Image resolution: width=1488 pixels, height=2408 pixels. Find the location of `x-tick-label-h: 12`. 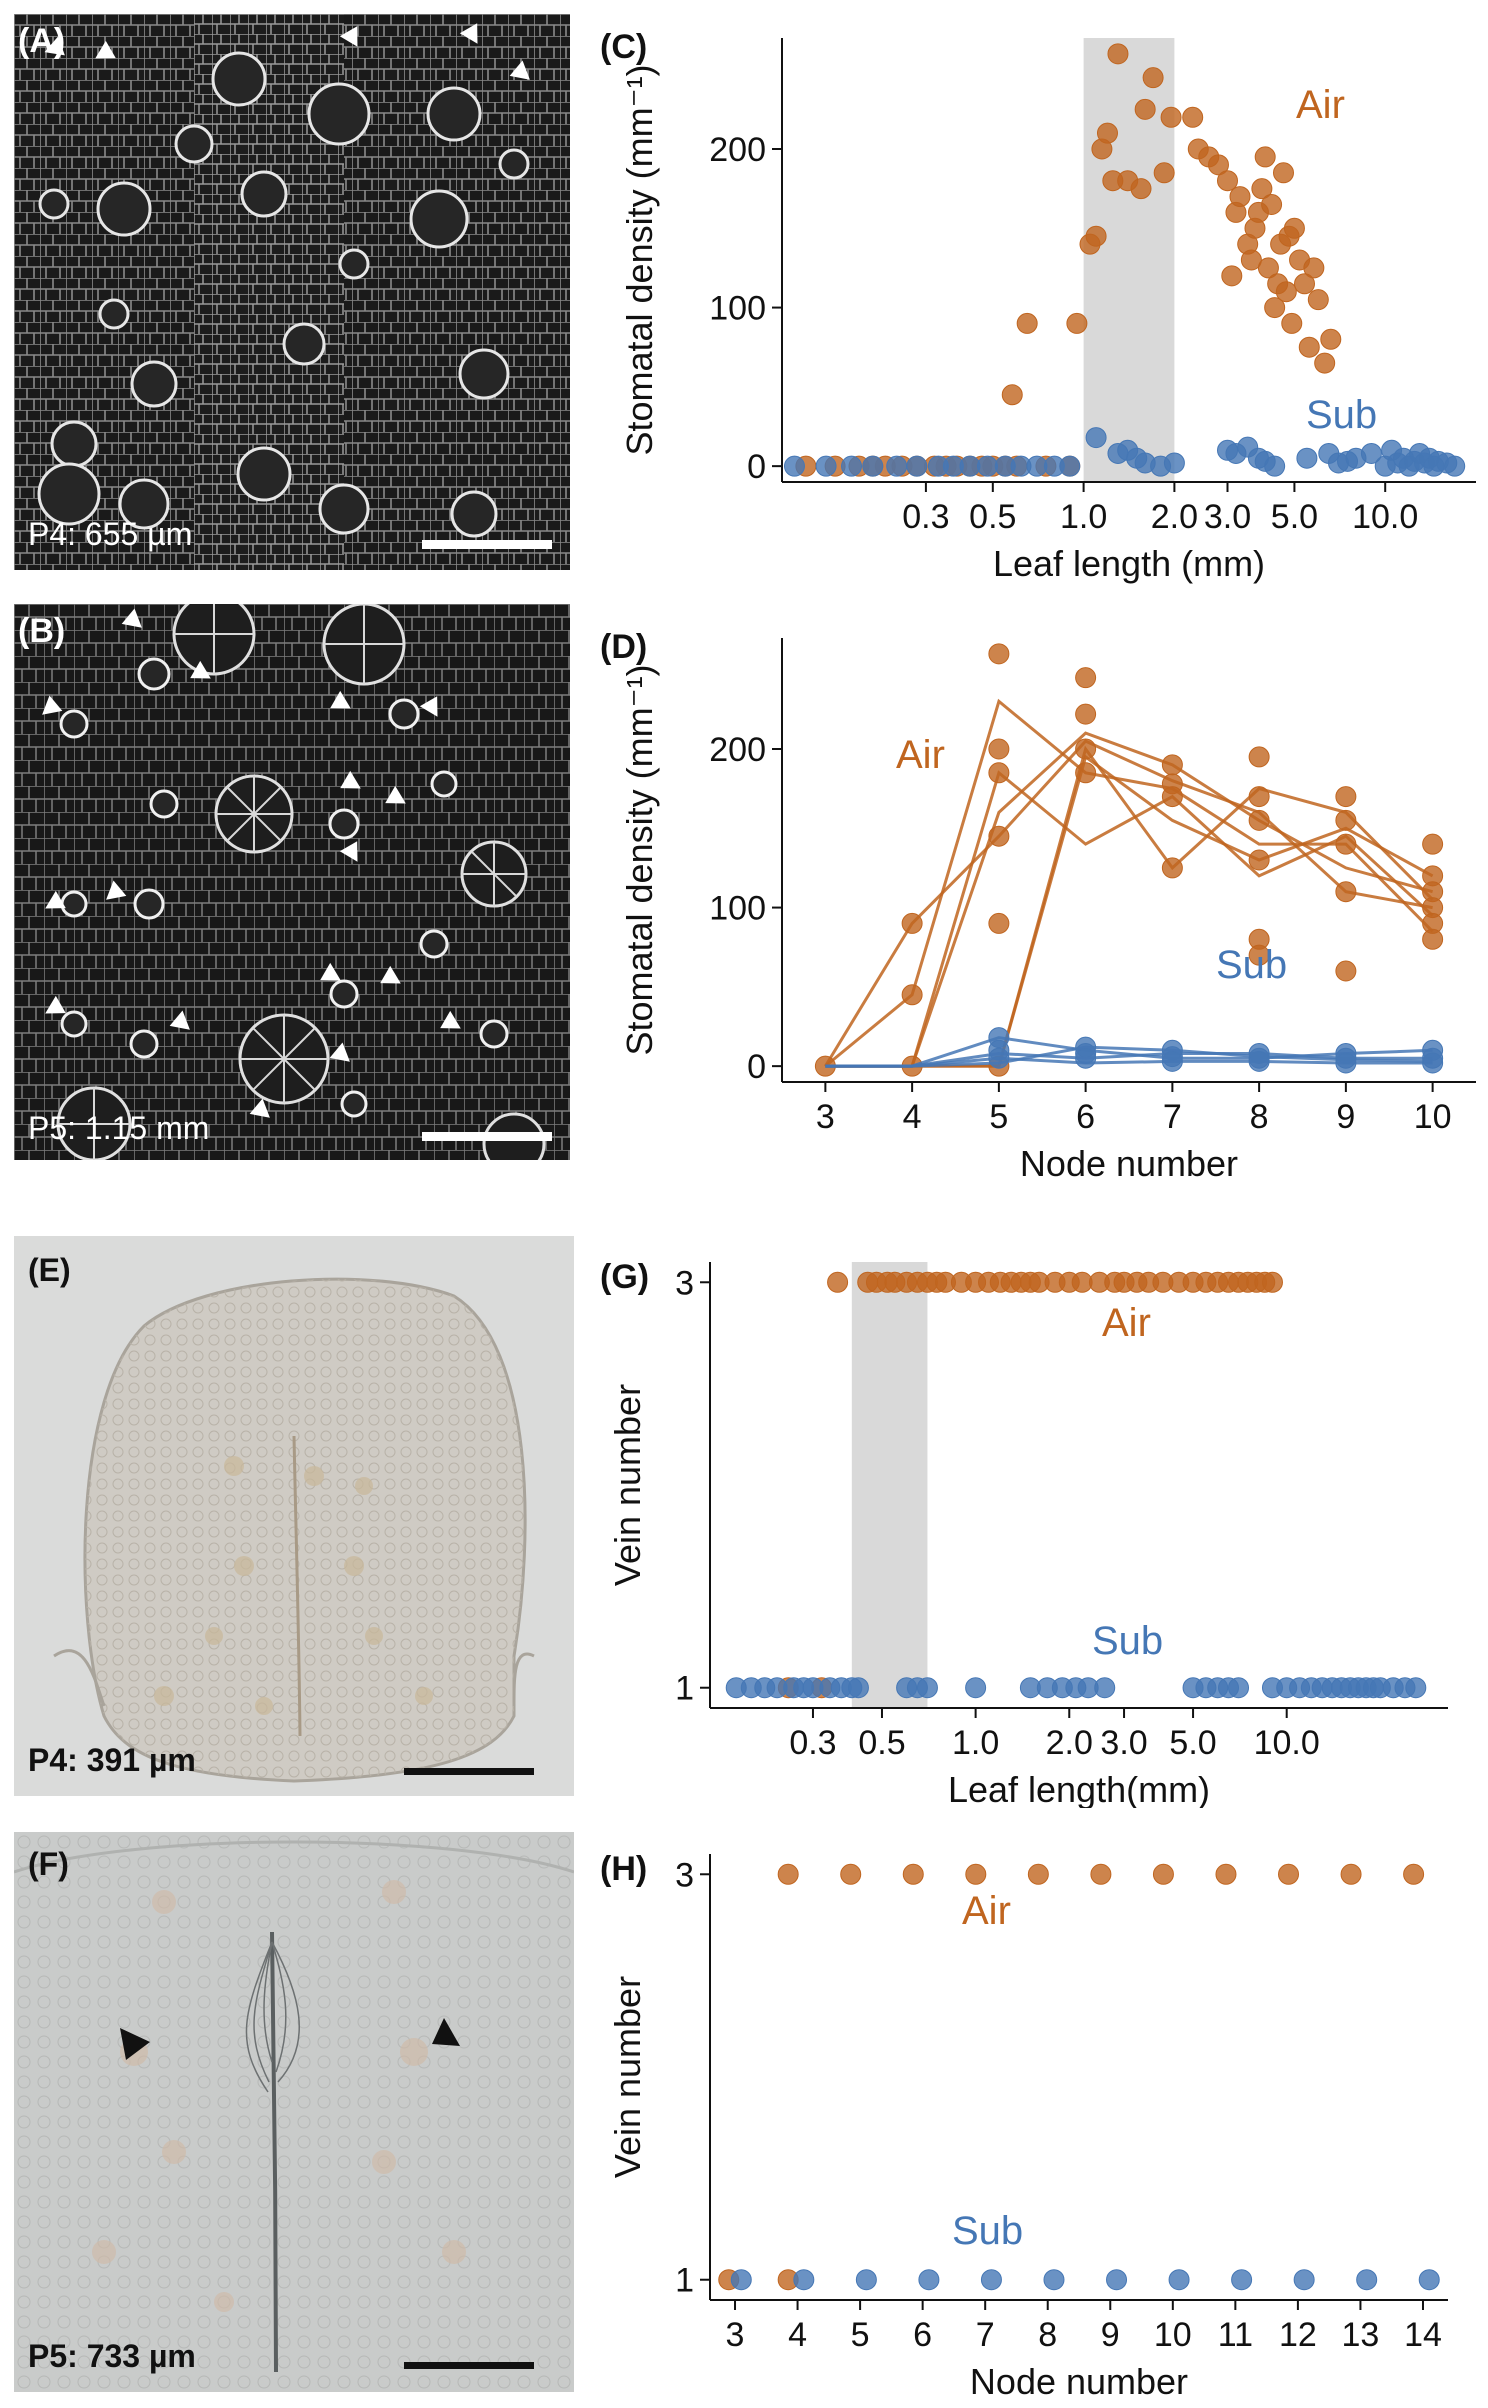

x-tick-label-h: 12 is located at coordinates (1298, 2335).